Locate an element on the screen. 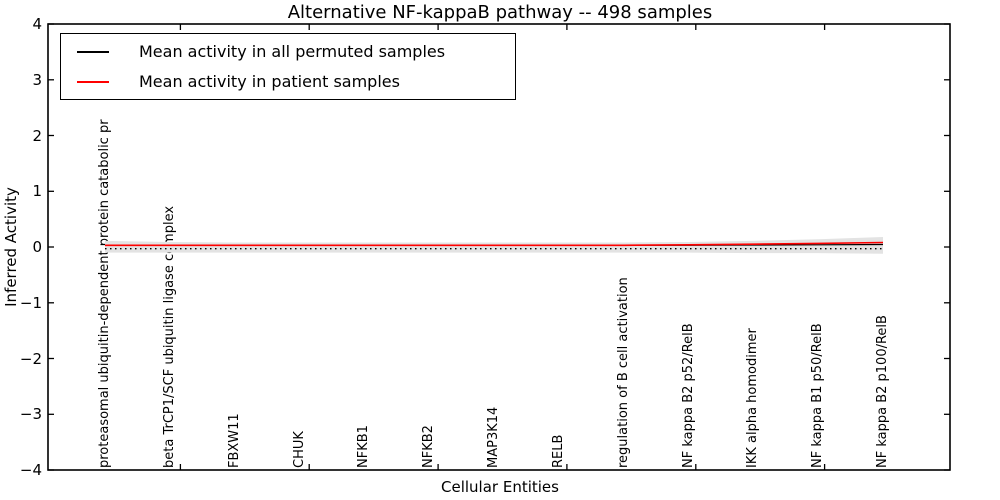 The image size is (1000, 500). patient-line-swatch is located at coordinates (93, 81).